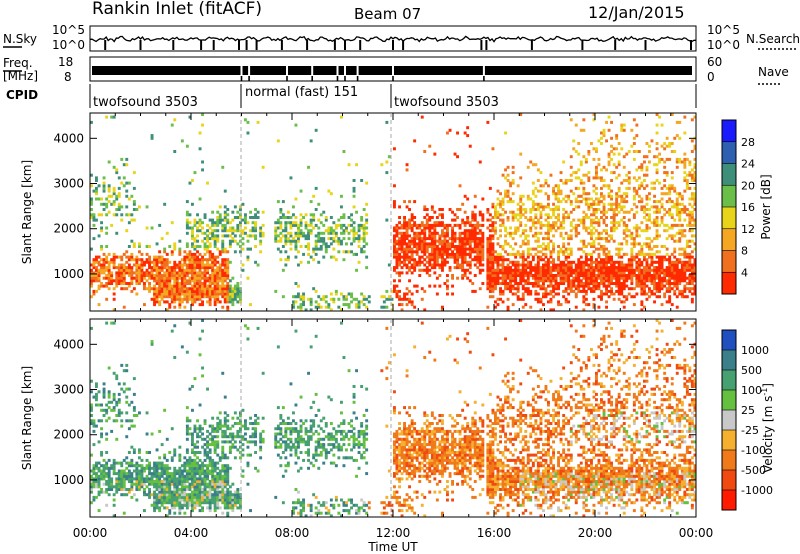 This screenshot has height=554, width=800. Describe the element at coordinates (723, 45) in the screenshot. I see `noise-tick-bottom-right: 10^0` at that location.